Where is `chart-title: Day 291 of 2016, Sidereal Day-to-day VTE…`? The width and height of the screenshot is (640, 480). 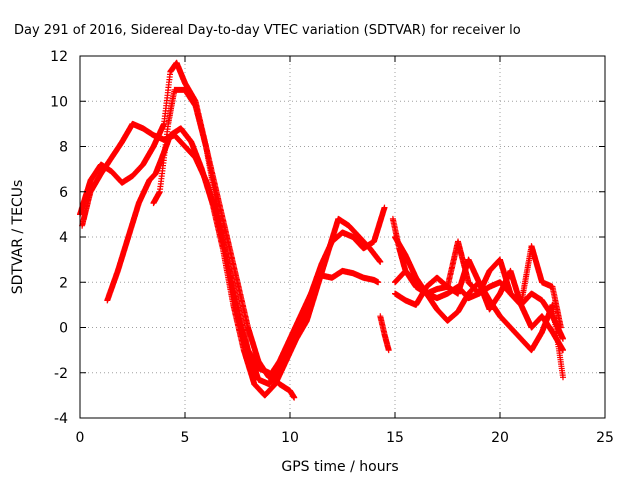
chart-title: Day 291 of 2016, Sidereal Day-to-day VTE… is located at coordinates (267, 30).